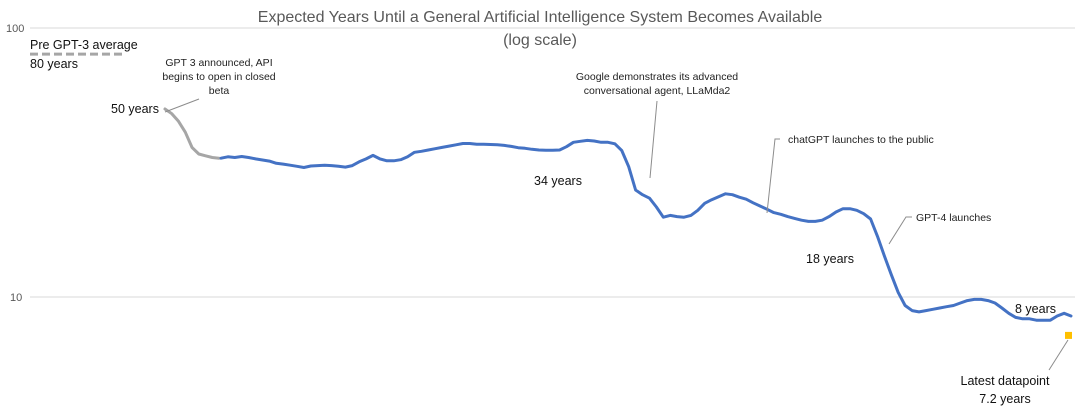 This screenshot has width=1080, height=416. I want to click on value-label-50: 50 years, so click(135, 109).